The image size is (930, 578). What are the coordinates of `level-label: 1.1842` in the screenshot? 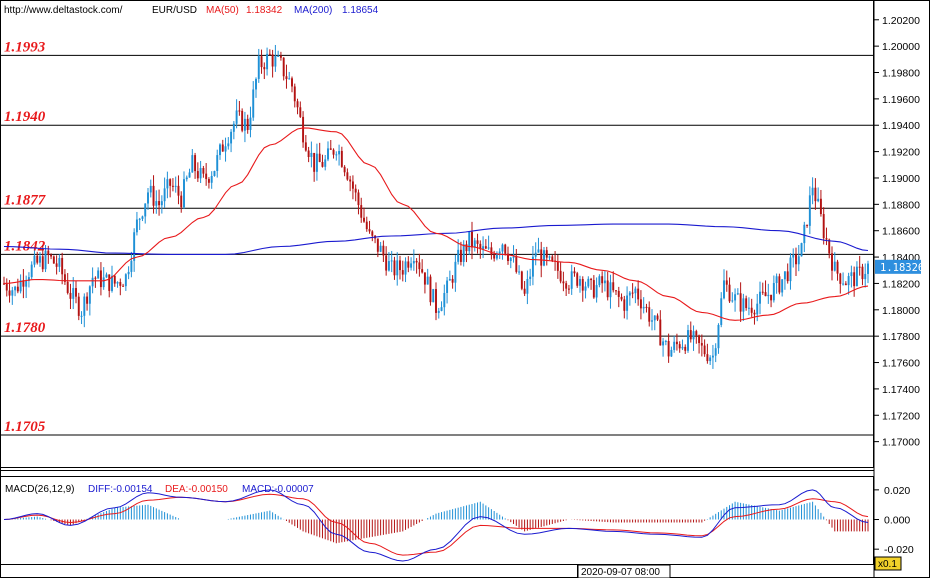 It's located at (25, 246).